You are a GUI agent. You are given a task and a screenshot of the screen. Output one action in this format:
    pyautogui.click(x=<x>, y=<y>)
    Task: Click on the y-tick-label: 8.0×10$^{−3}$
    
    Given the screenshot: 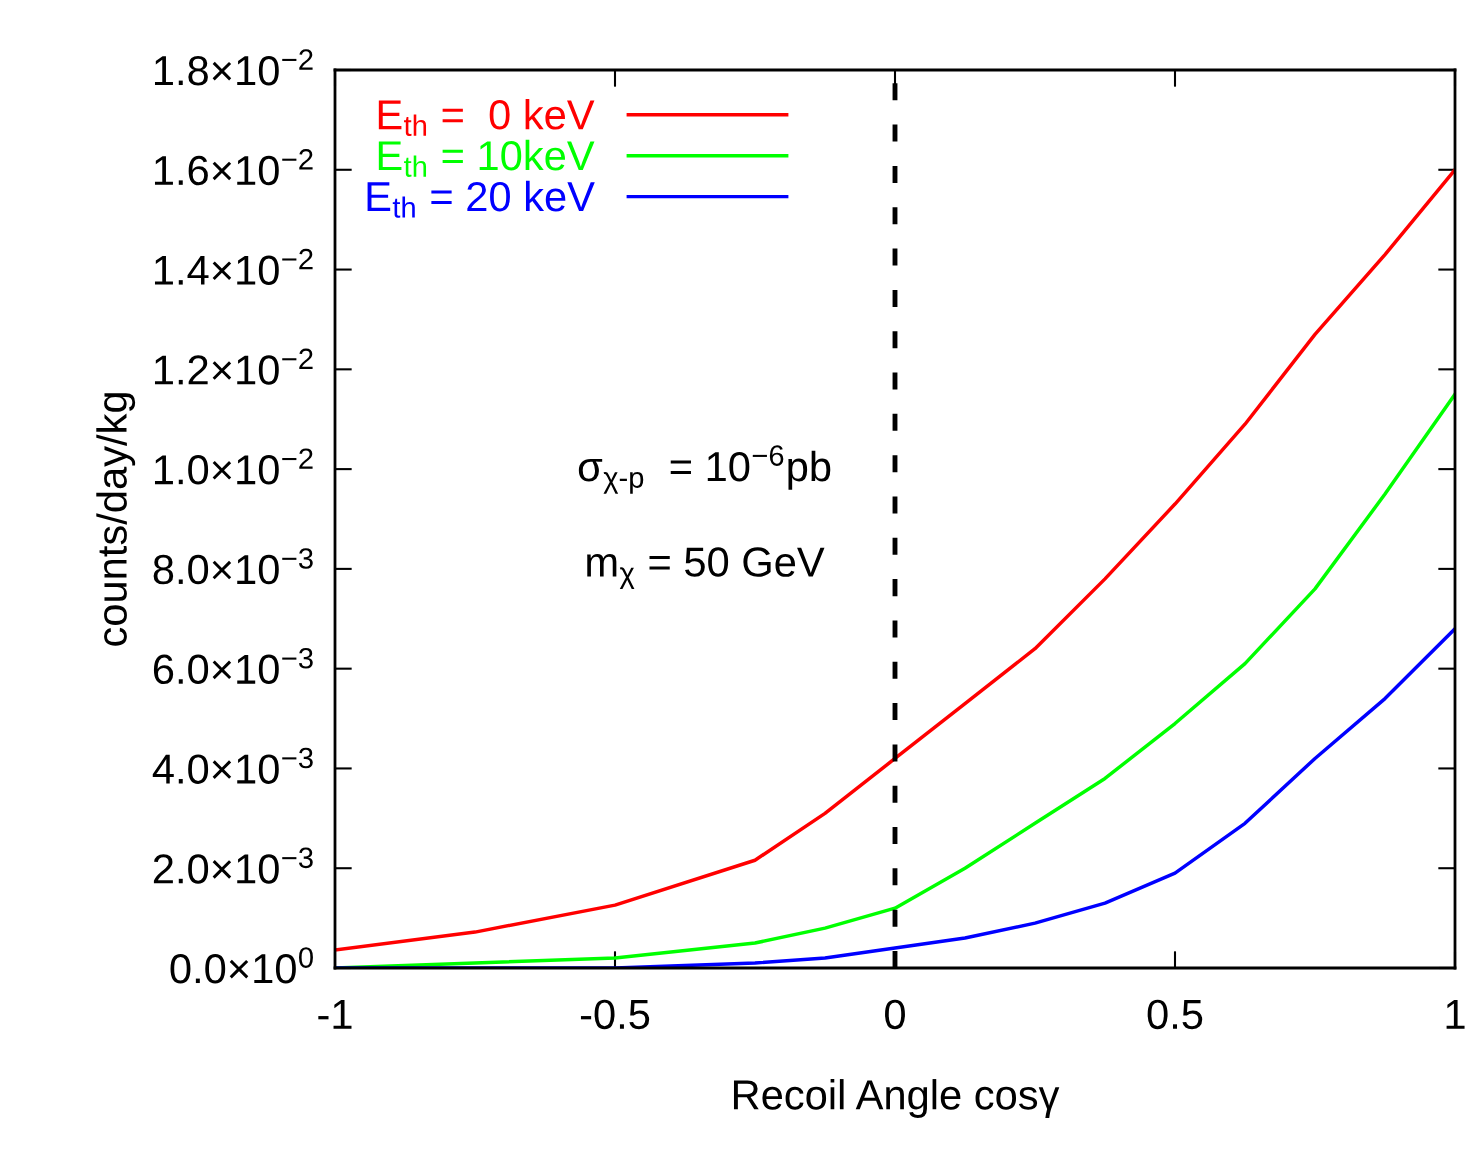 What is the action you would take?
    pyautogui.click(x=233, y=566)
    